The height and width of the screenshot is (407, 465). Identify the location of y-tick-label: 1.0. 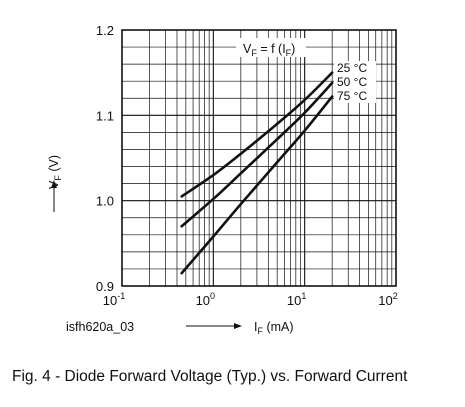
(105, 201).